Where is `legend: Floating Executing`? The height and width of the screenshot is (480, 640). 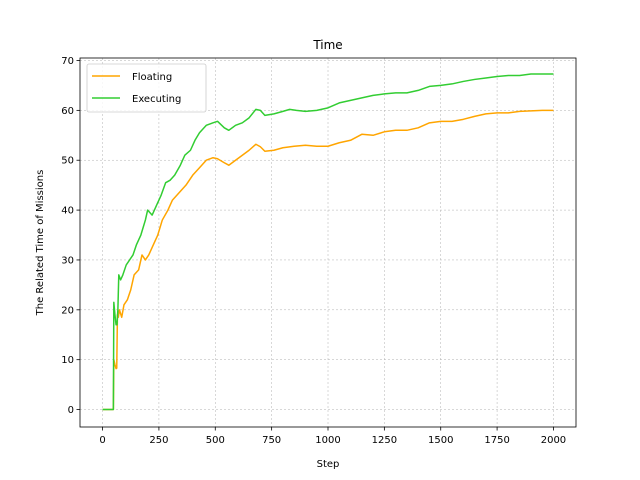
legend: Floating Executing is located at coordinates (146, 88).